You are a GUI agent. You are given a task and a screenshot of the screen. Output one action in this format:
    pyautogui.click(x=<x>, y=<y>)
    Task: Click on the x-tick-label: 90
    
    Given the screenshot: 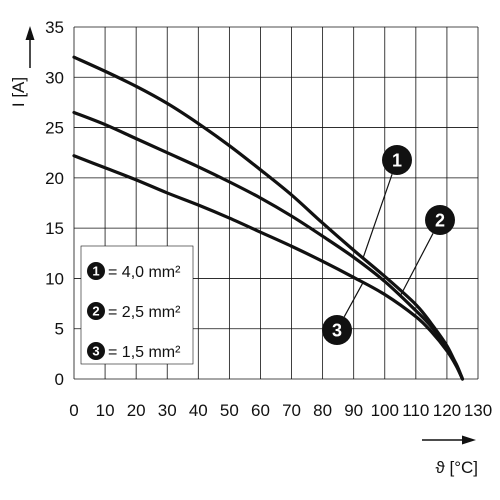 What is the action you would take?
    pyautogui.click(x=353, y=410)
    